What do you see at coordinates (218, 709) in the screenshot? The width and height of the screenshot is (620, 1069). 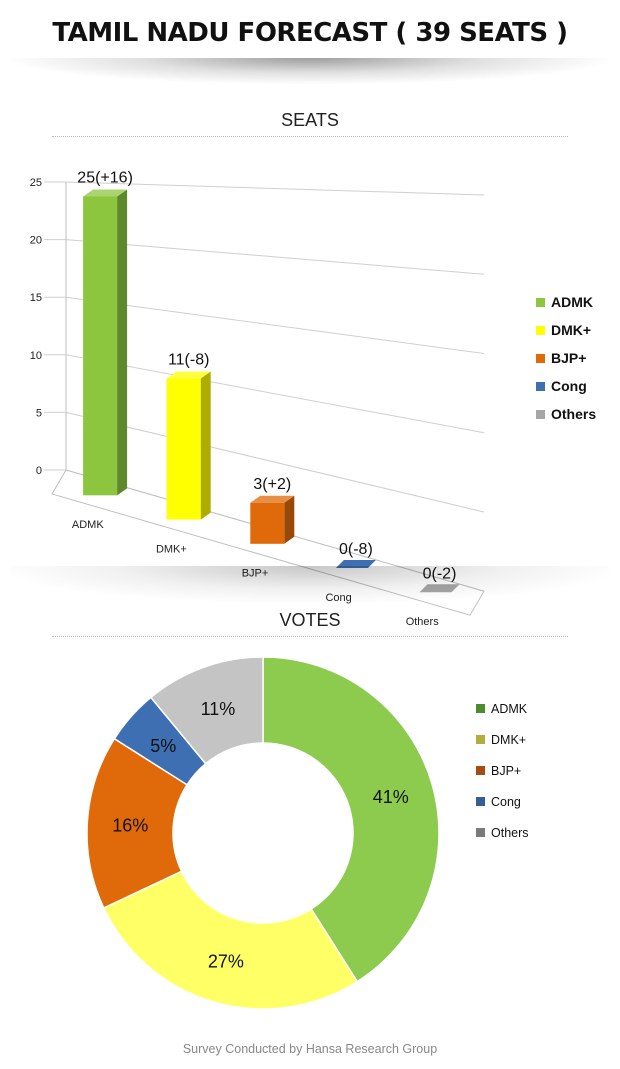 I see `votes-data-label: 11%` at bounding box center [218, 709].